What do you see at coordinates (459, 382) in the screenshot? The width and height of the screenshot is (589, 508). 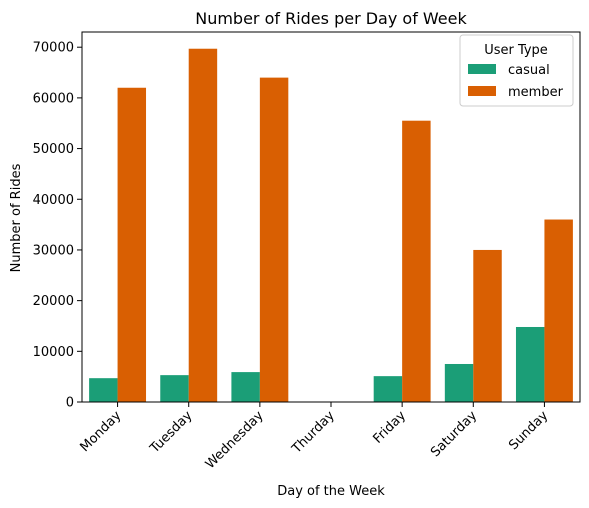 I see `bar-casual-saturday` at bounding box center [459, 382].